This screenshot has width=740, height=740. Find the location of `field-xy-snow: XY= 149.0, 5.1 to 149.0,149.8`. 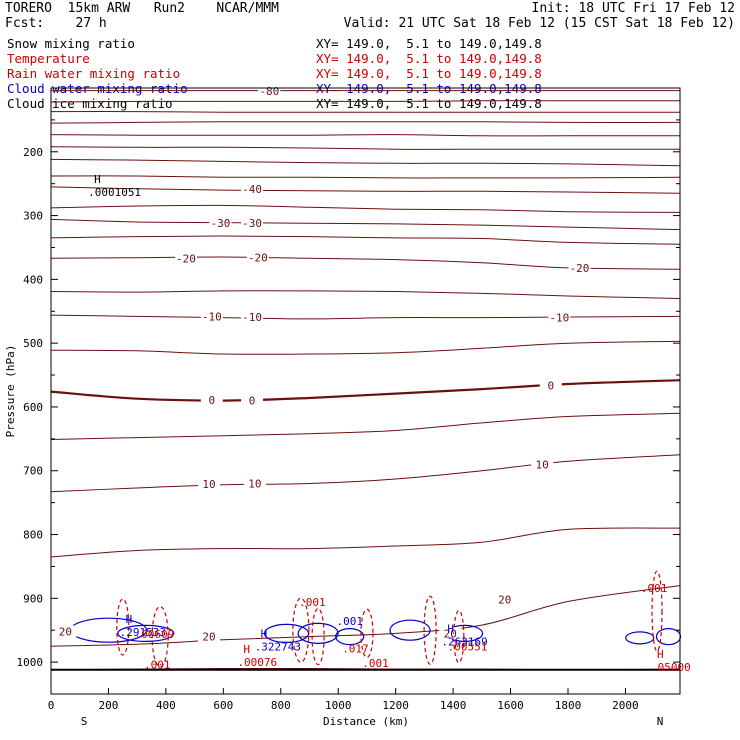

field-xy-snow: XY= 149.0, 5.1 to 149.0,149.8 is located at coordinates (429, 43).